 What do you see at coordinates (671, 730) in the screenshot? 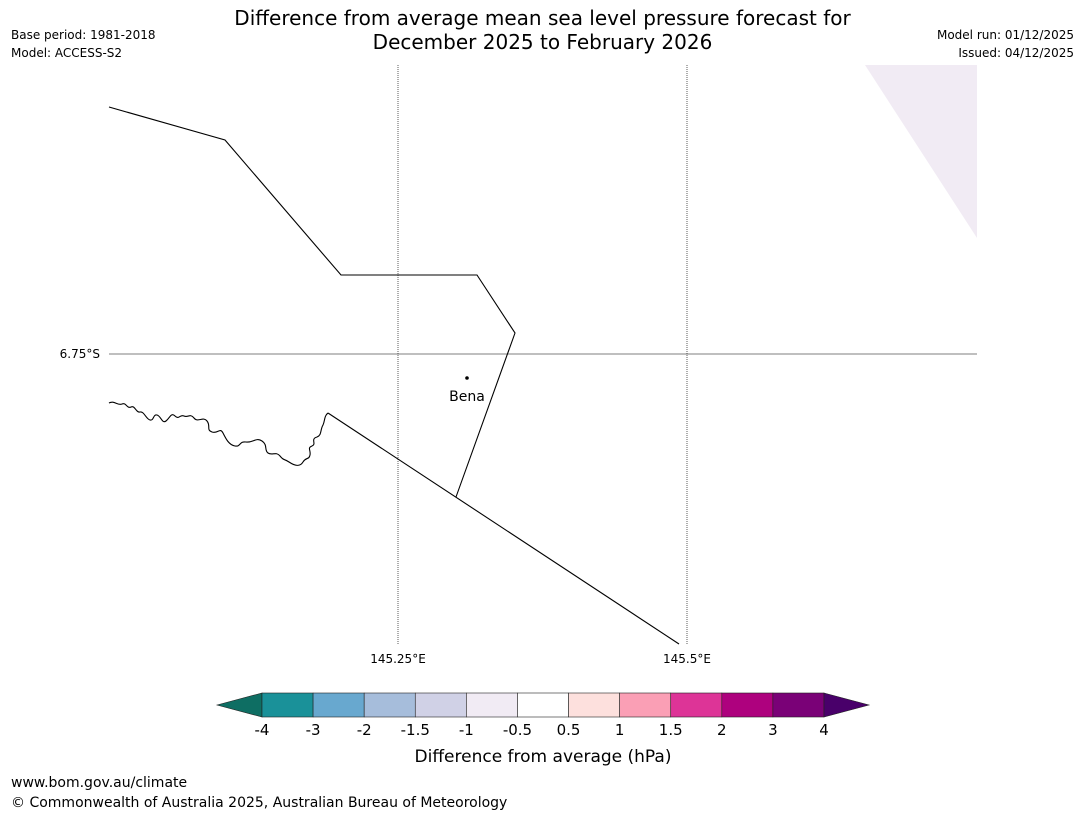
I see `colorbar-tick-label: 1.5` at bounding box center [671, 730].